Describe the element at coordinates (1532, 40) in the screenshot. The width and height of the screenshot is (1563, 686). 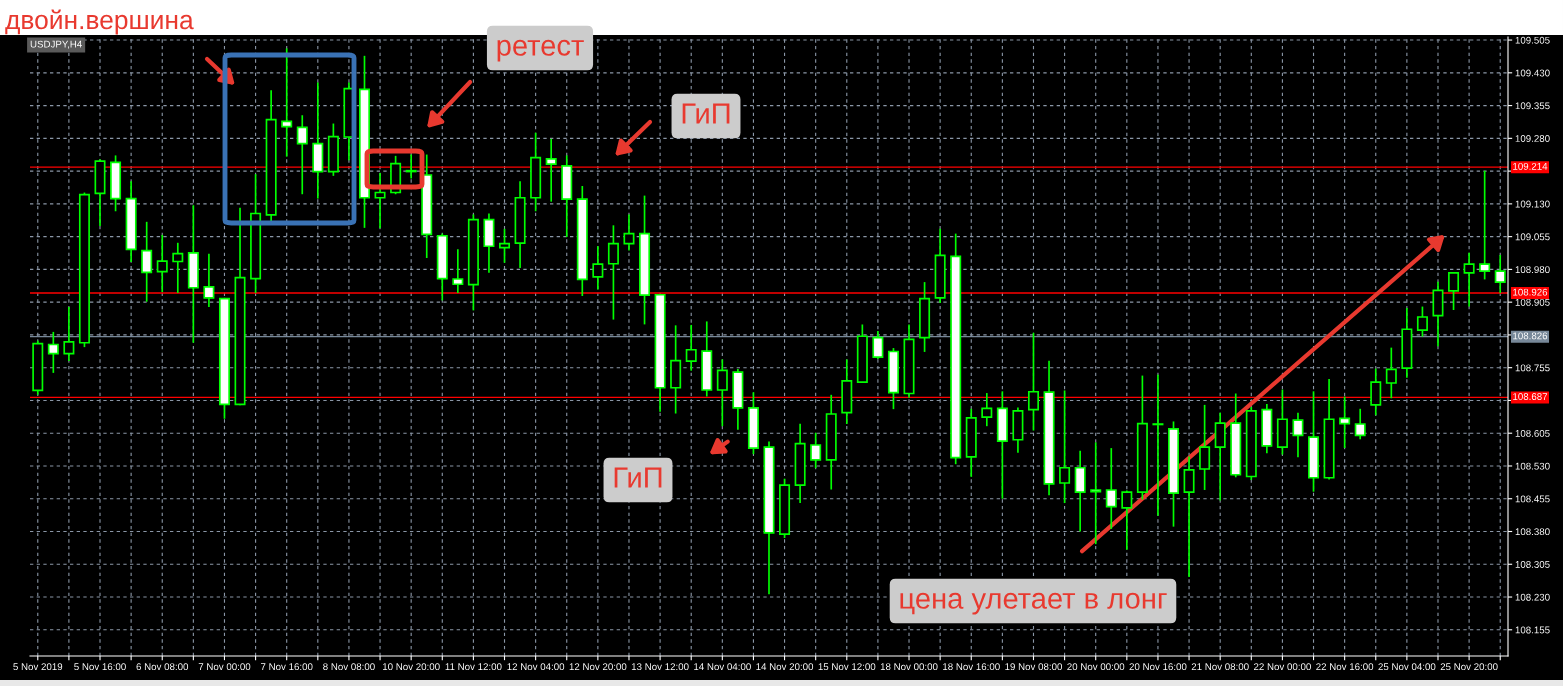
I see `y-tick-label: 109.505` at that location.